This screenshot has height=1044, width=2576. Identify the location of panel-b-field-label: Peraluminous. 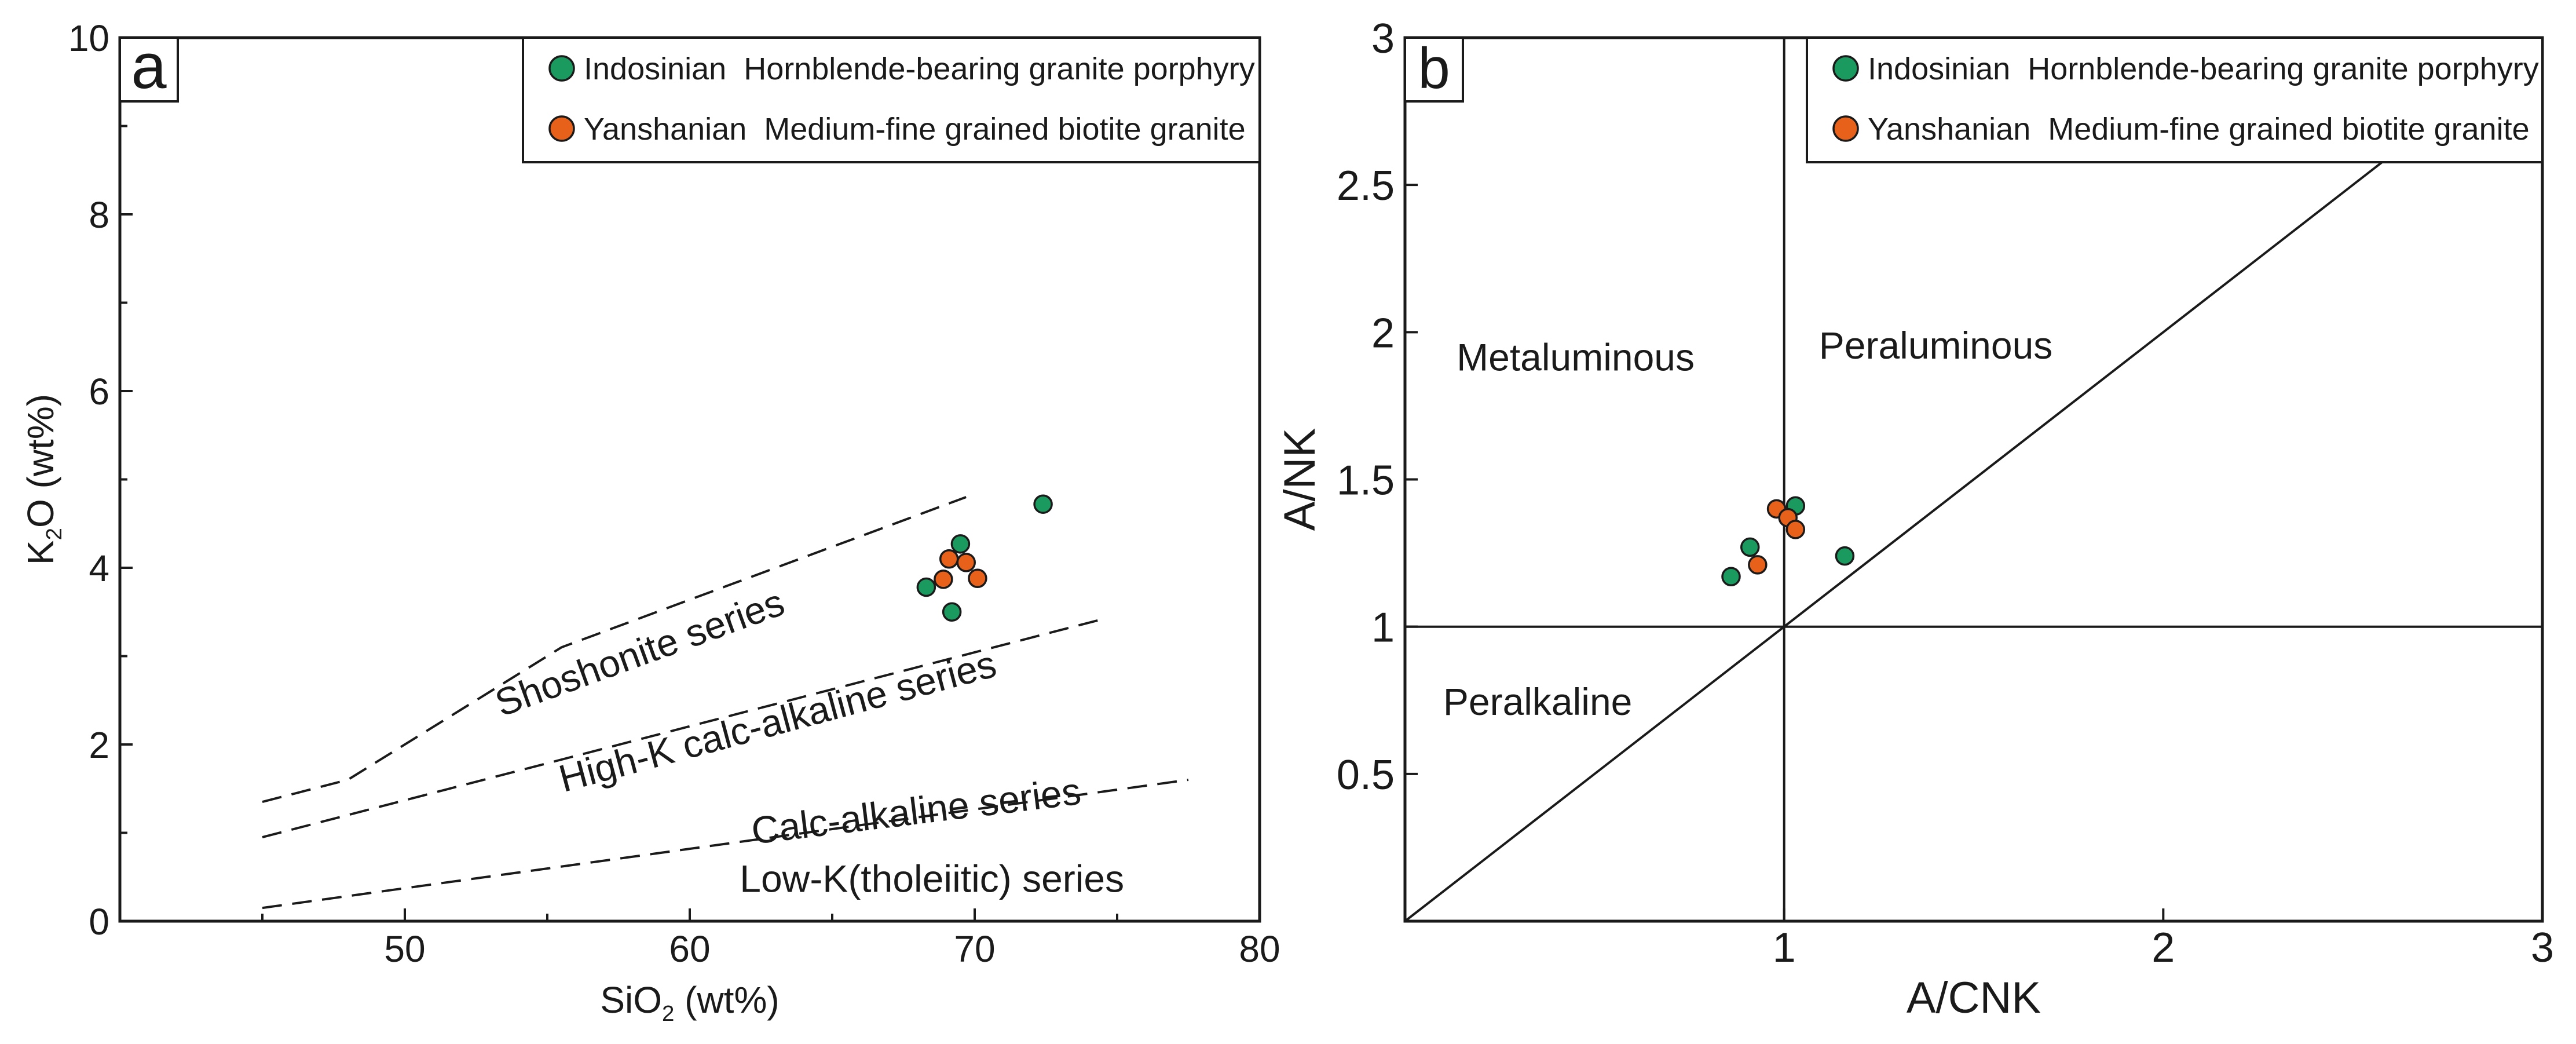
(1936, 345).